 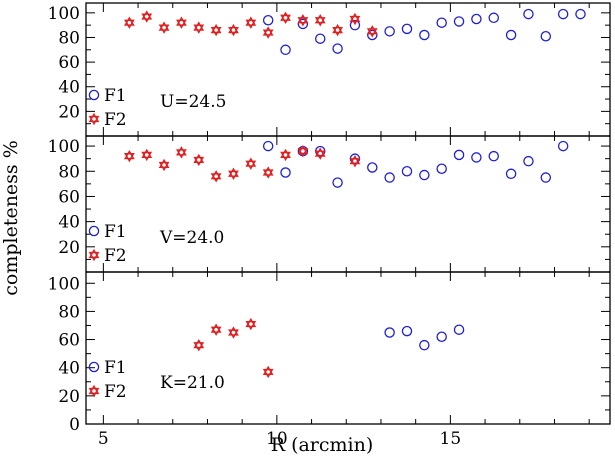 I want to click on y-tick-label: 60, so click(x=69, y=63).